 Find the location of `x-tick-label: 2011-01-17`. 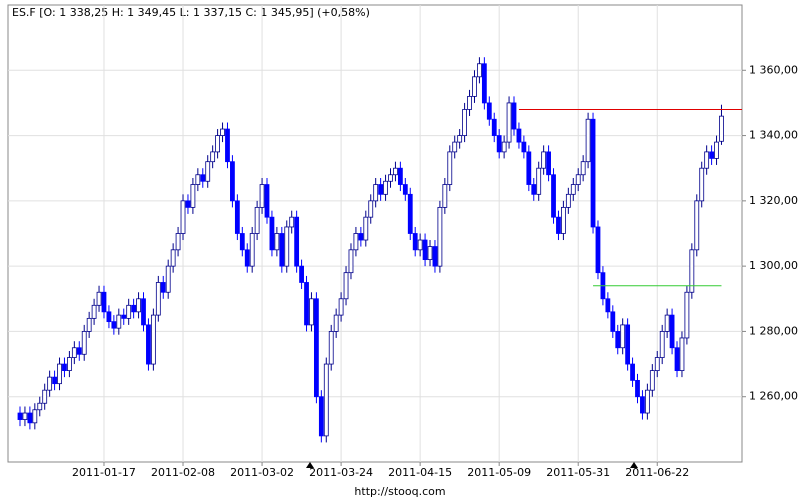

x-tick-label: 2011-01-17 is located at coordinates (104, 472).